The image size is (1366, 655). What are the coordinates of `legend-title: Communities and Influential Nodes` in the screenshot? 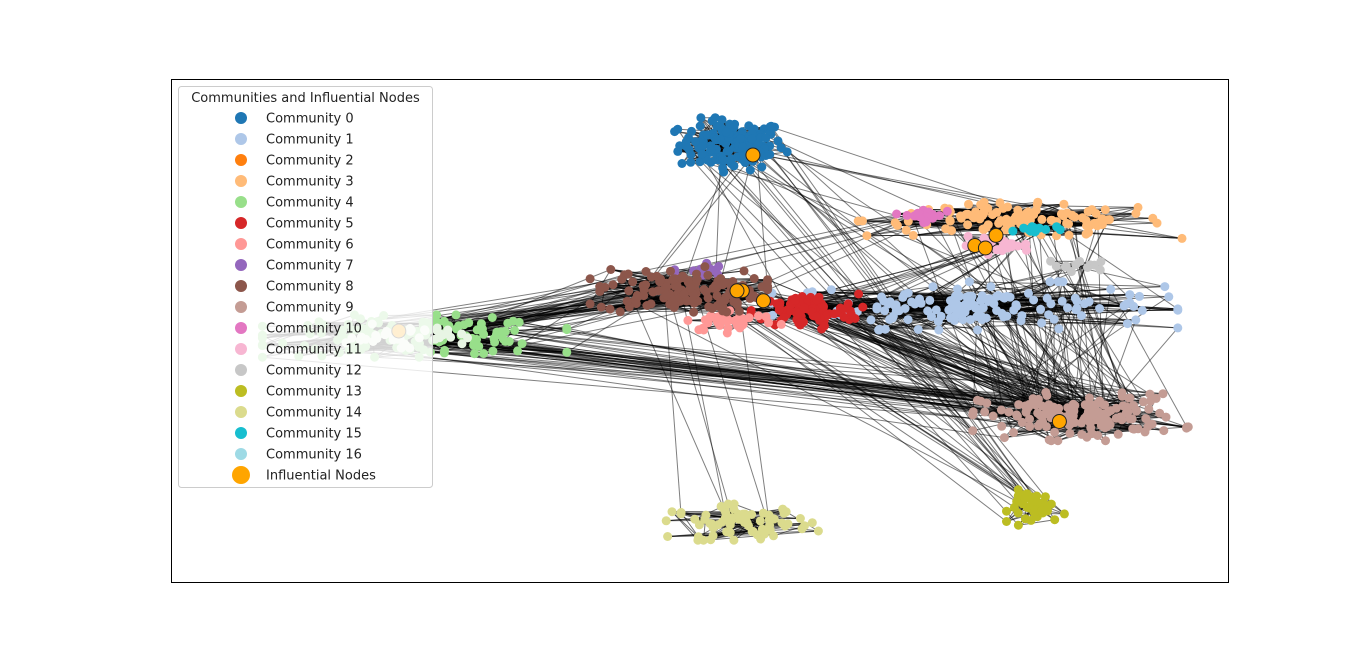 It's located at (305, 98).